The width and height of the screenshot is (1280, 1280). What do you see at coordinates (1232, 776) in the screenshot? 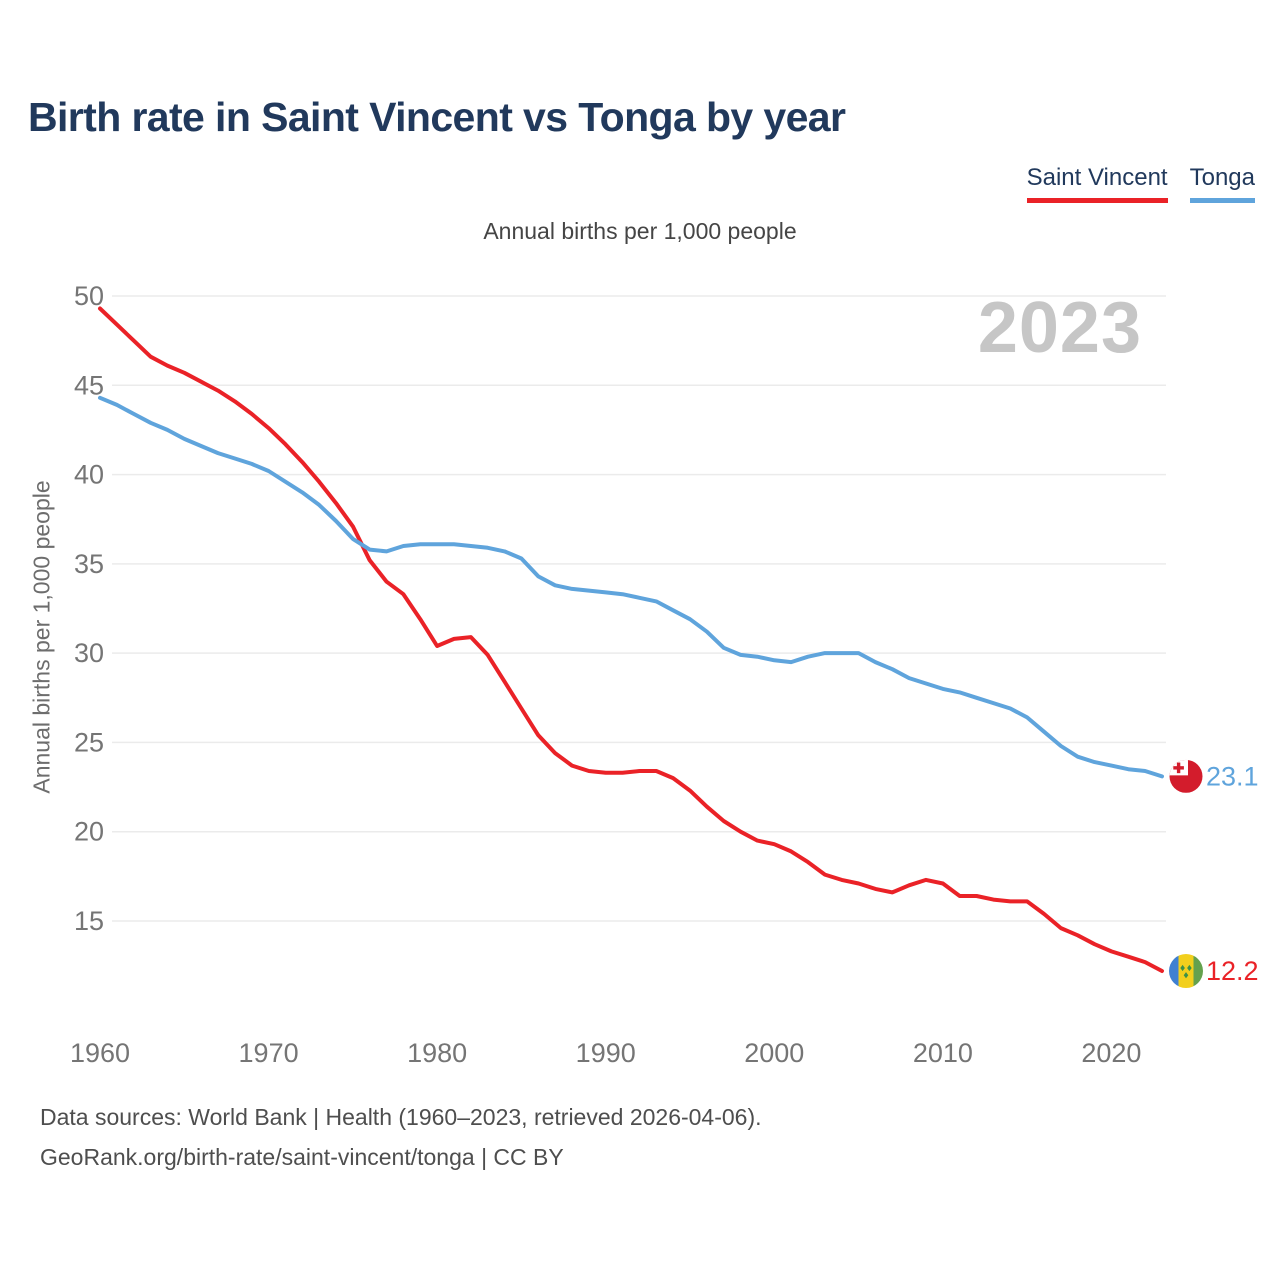
I see `end-value-label-tonga: 23.1` at bounding box center [1232, 776].